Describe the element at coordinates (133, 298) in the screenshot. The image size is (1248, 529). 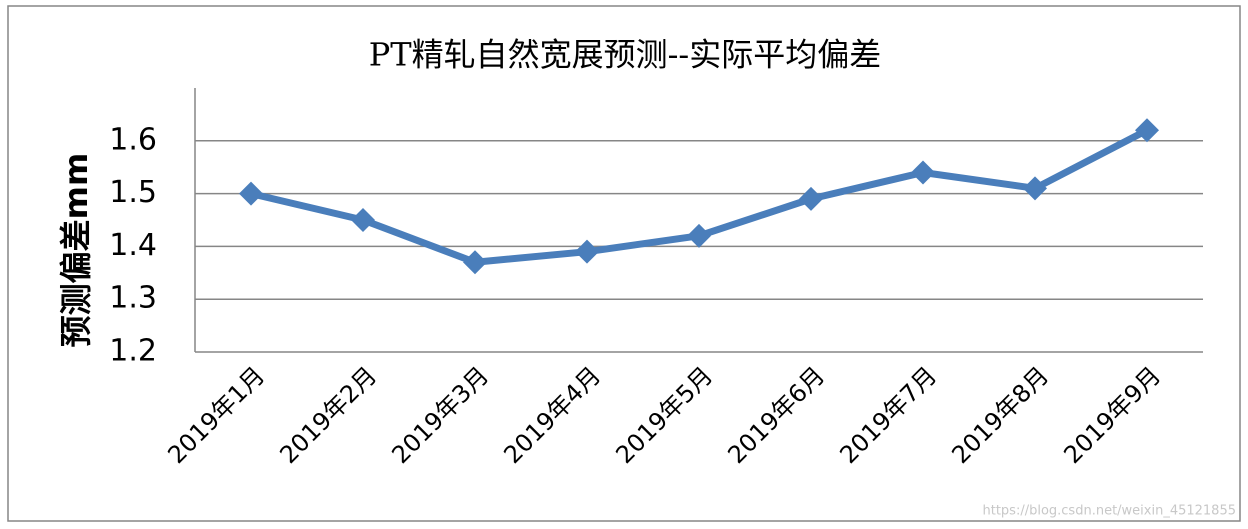
I see `y-tick-label: 1.3` at that location.